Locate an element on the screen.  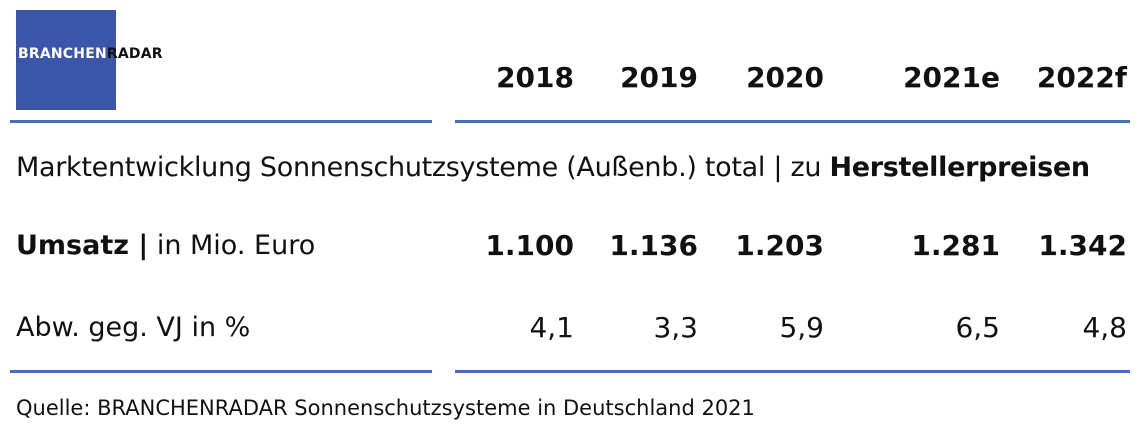
abweichung-value-2020: 5,9 is located at coordinates (801, 327).